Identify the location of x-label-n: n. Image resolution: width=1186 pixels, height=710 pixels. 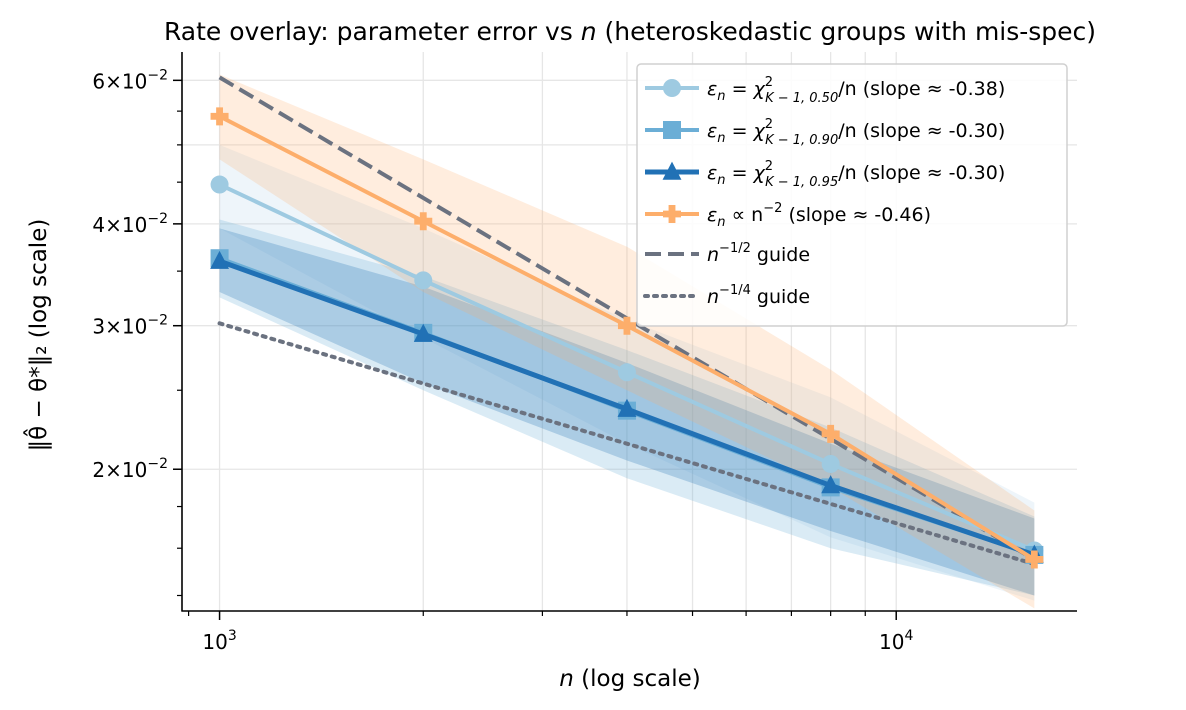
(566, 679).